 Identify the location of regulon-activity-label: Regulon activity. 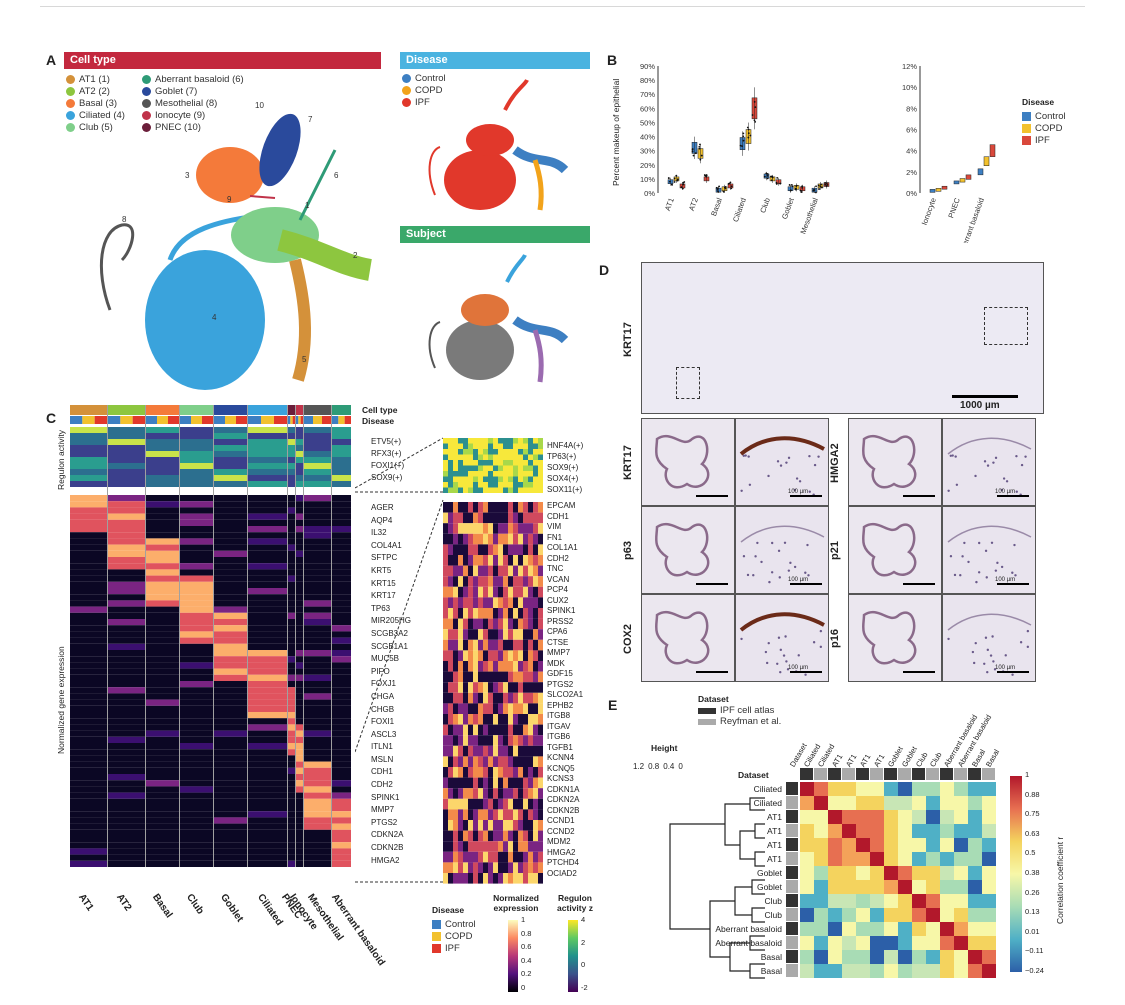
(61, 460).